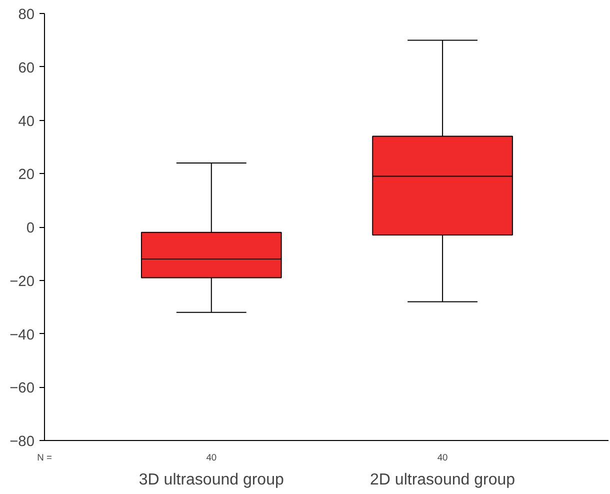 Image resolution: width=610 pixels, height=494 pixels. Describe the element at coordinates (44, 457) in the screenshot. I see `text: N =` at that location.